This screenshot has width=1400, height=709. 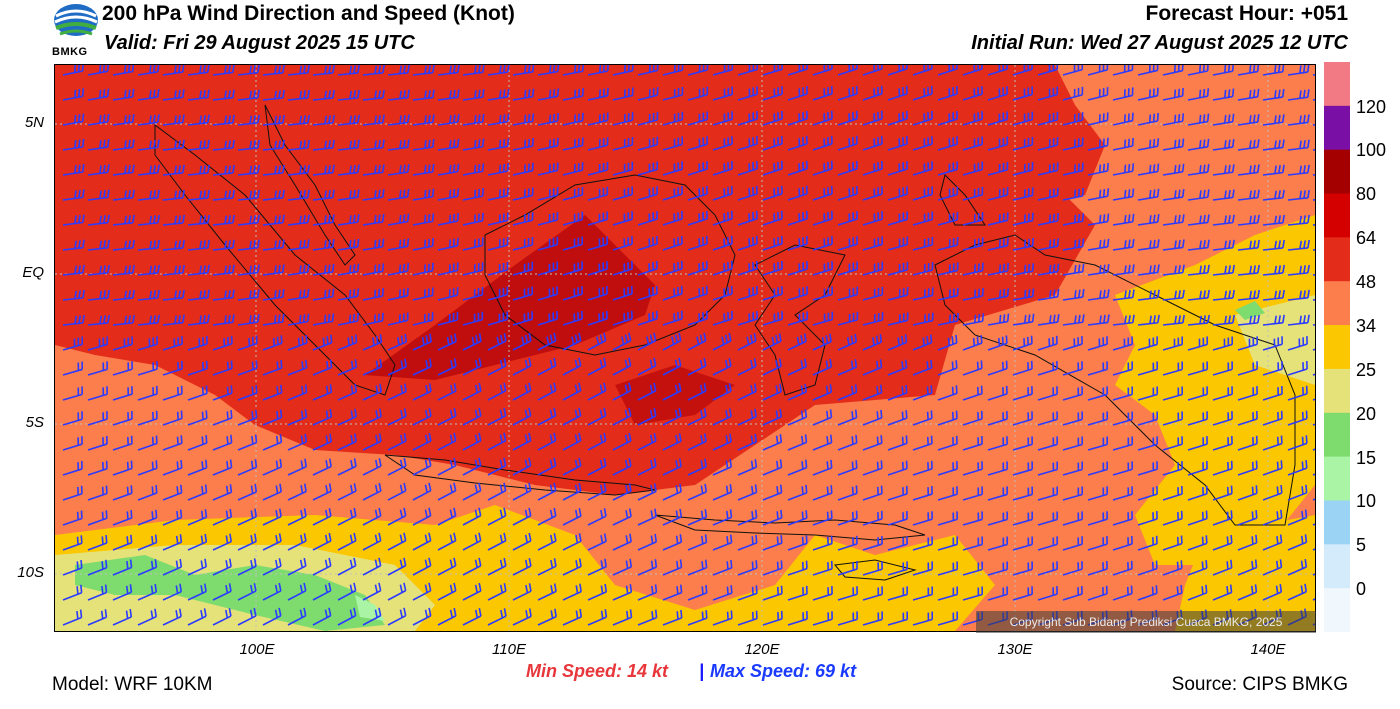 I want to click on lat-label-5s: 5S, so click(x=34, y=422).